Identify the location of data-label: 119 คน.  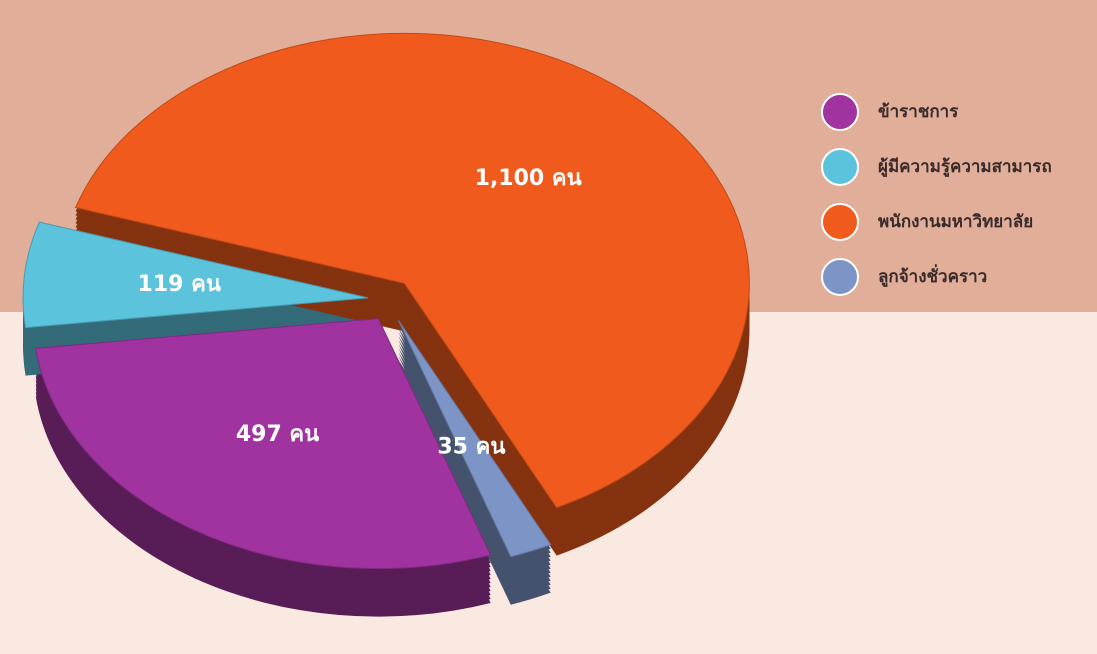
(179, 284).